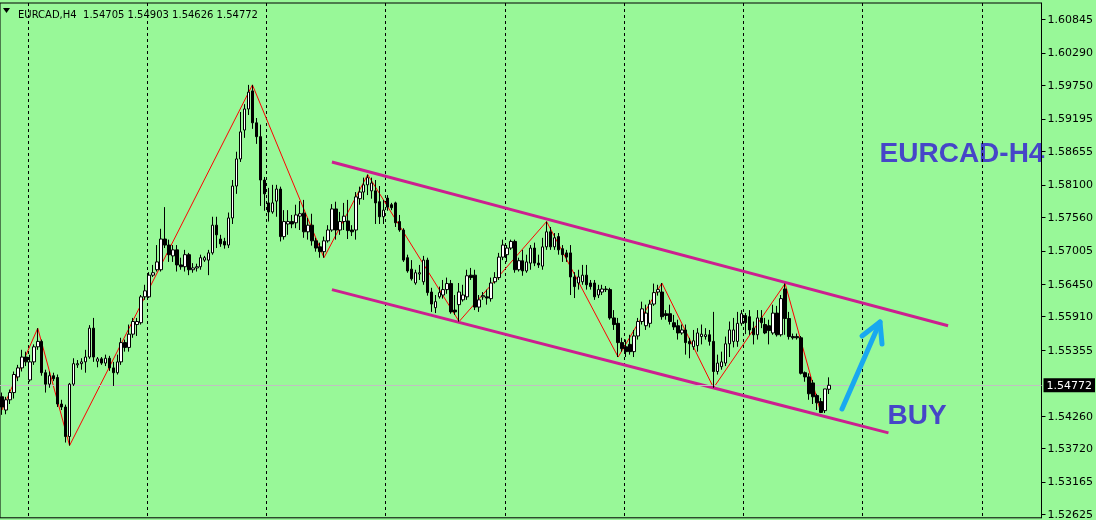  I want to click on y-tick-label: 1.57560, so click(1070, 217).